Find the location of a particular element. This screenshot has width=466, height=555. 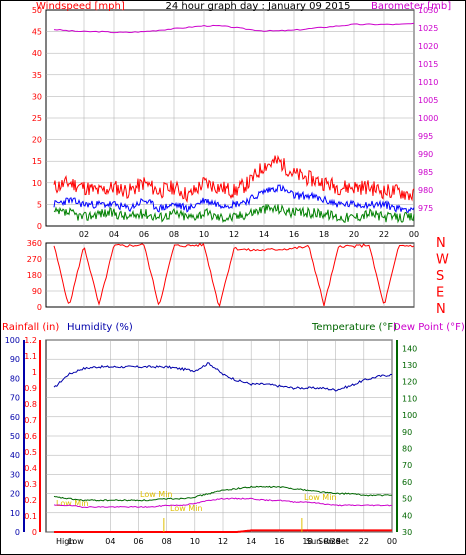

rain-tick-label: 0.8 is located at coordinates (30, 404).